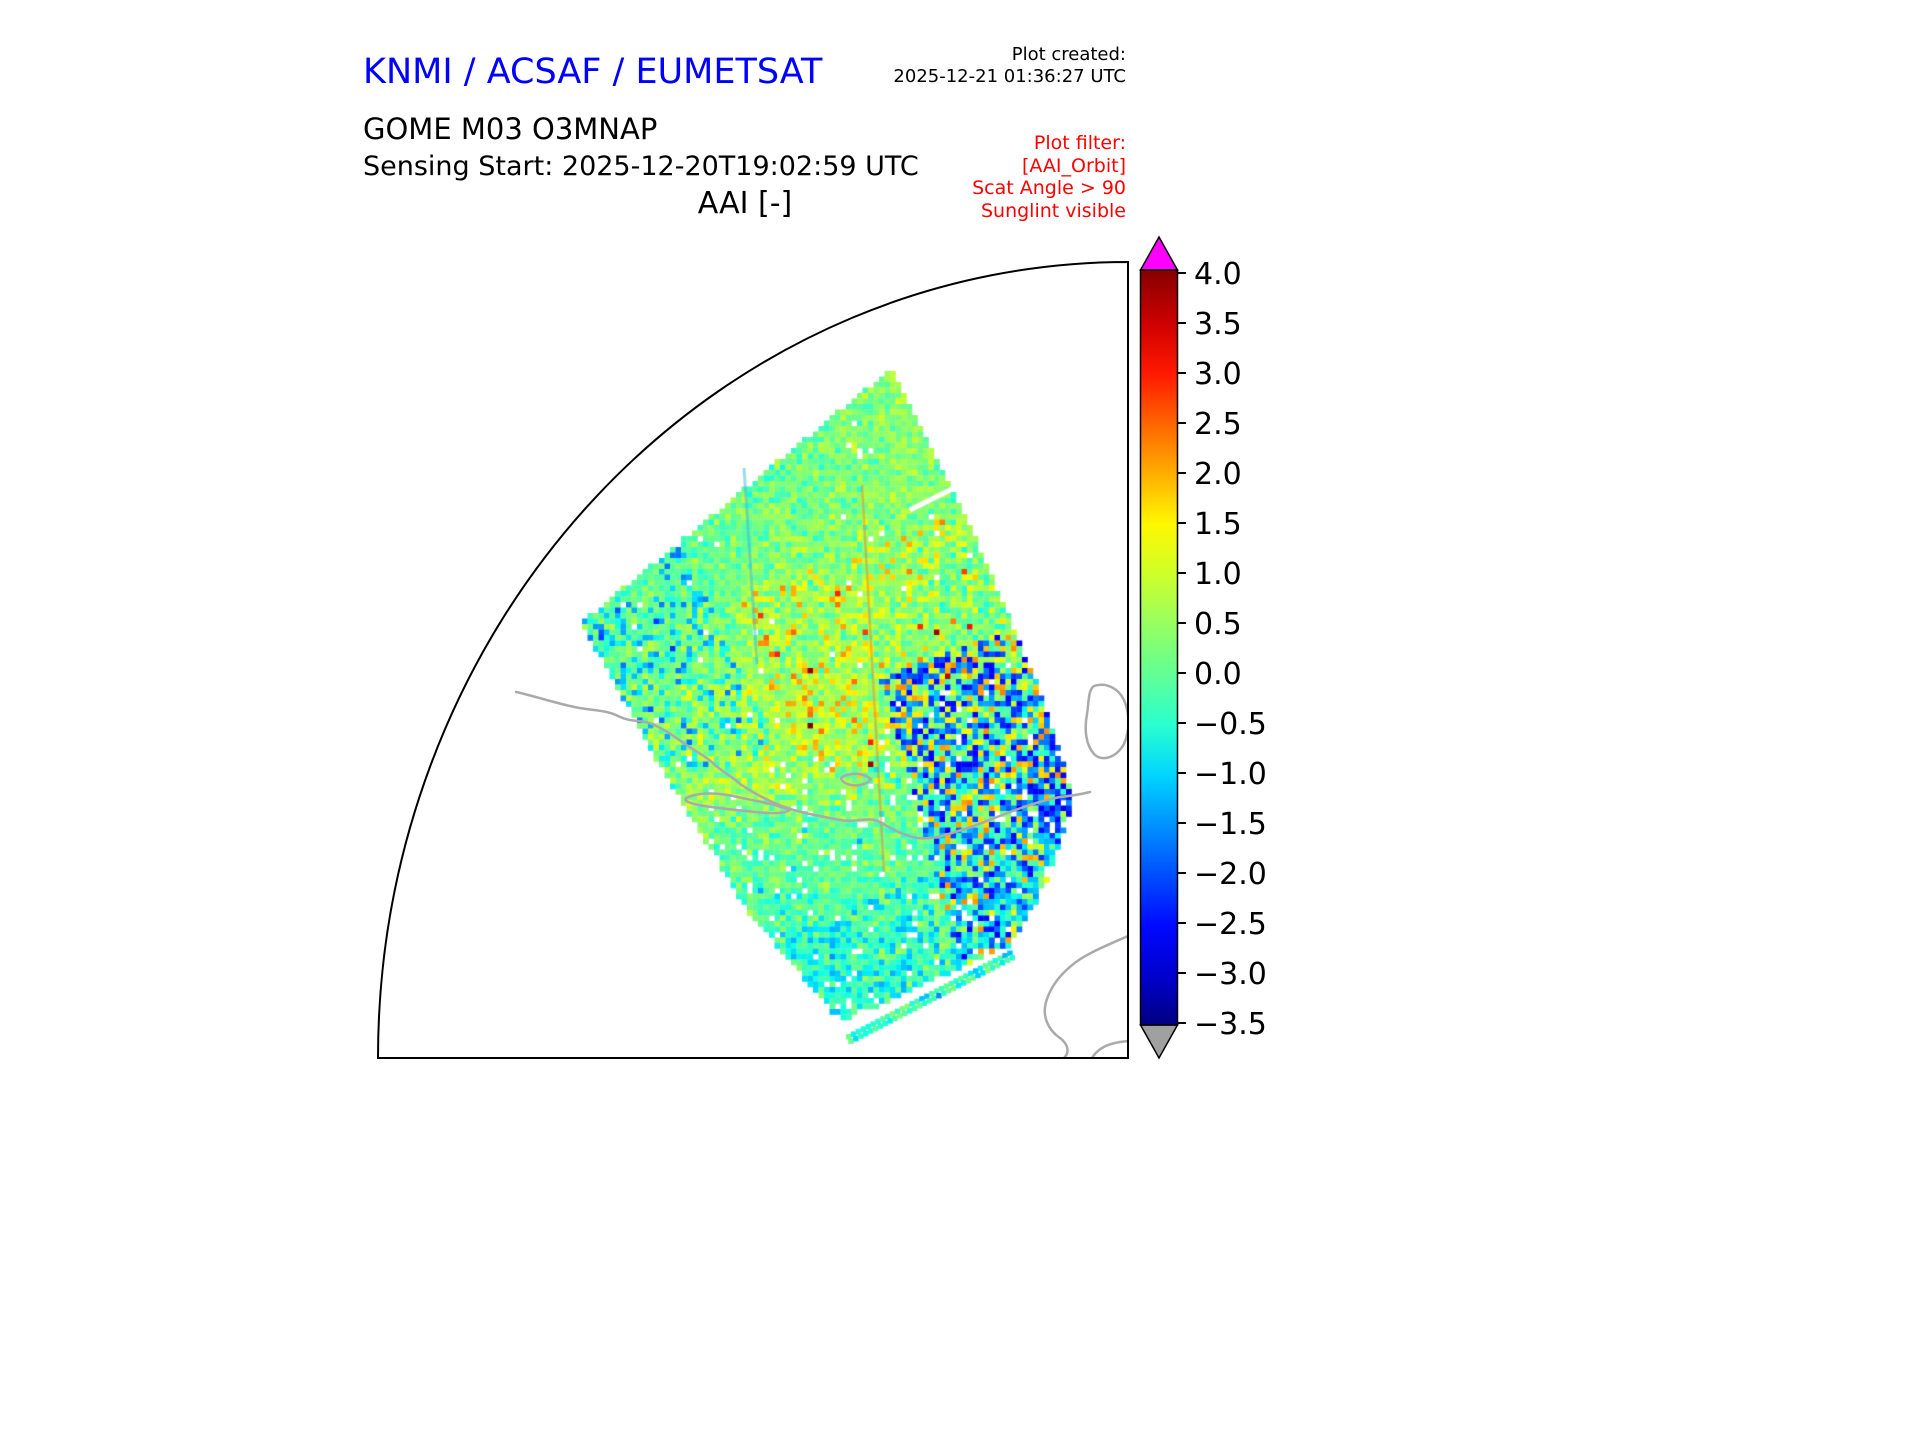 The width and height of the screenshot is (1920, 1440). What do you see at coordinates (1218, 624) in the screenshot?
I see `colorbar-tick-label: 0.5` at bounding box center [1218, 624].